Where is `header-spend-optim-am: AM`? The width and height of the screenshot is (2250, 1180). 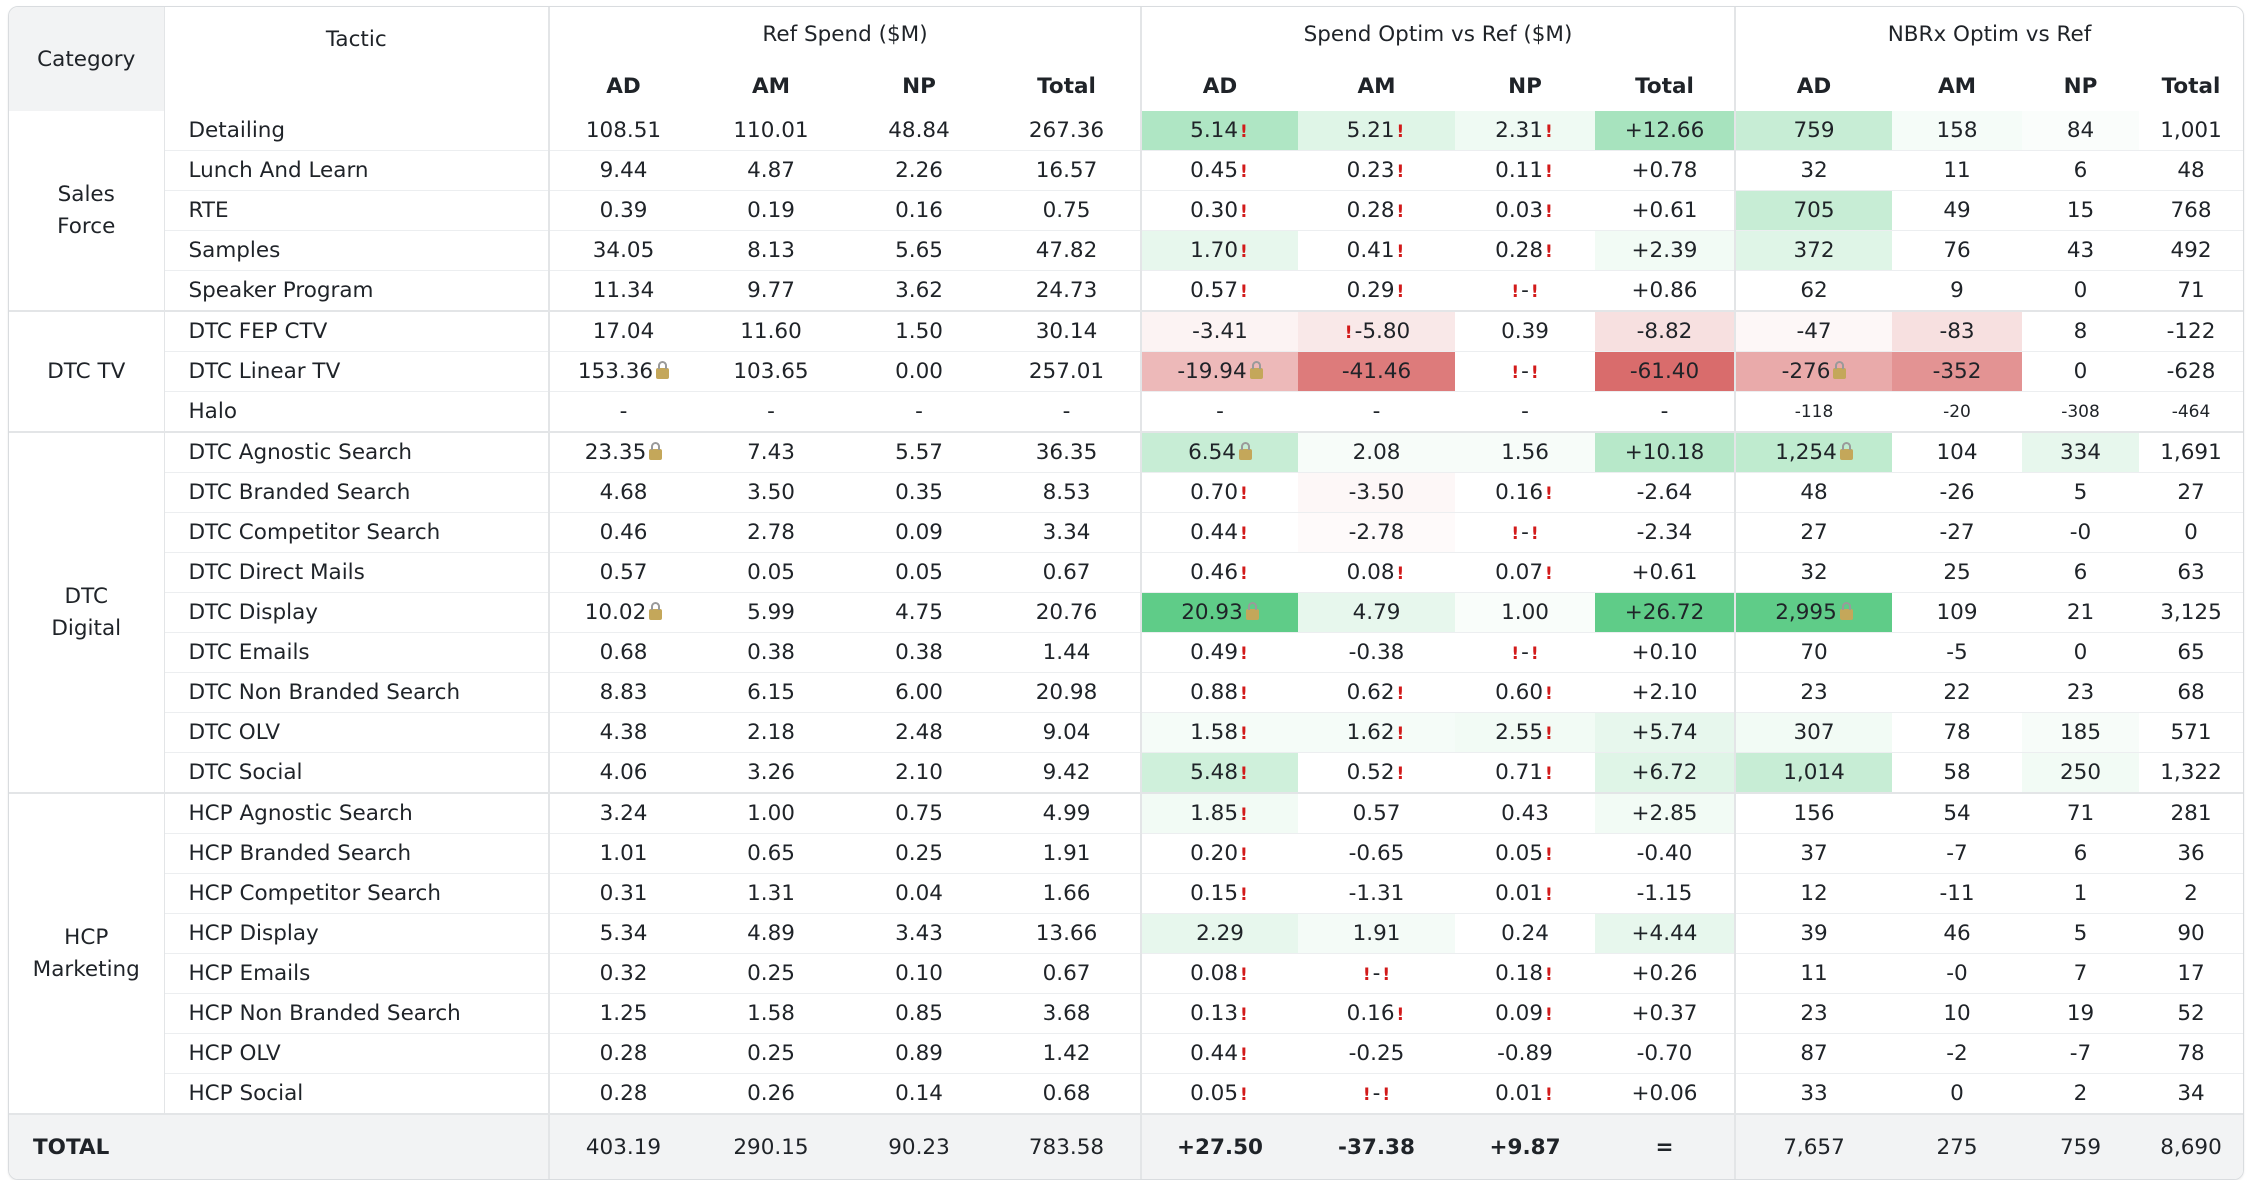 header-spend-optim-am: AM is located at coordinates (1376, 86).